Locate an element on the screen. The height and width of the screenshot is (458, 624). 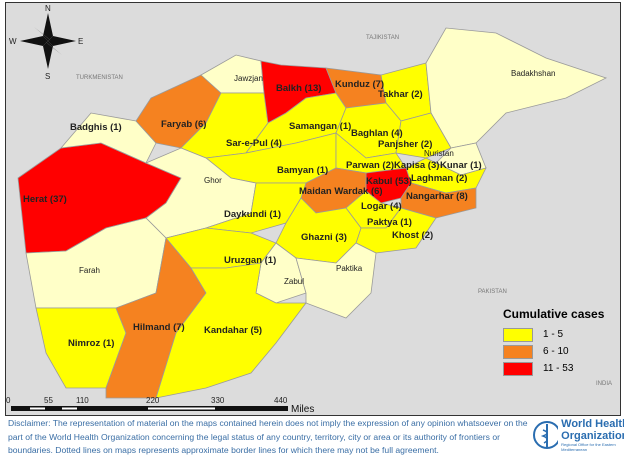
scale-tick: 220 is located at coordinates (153, 400).